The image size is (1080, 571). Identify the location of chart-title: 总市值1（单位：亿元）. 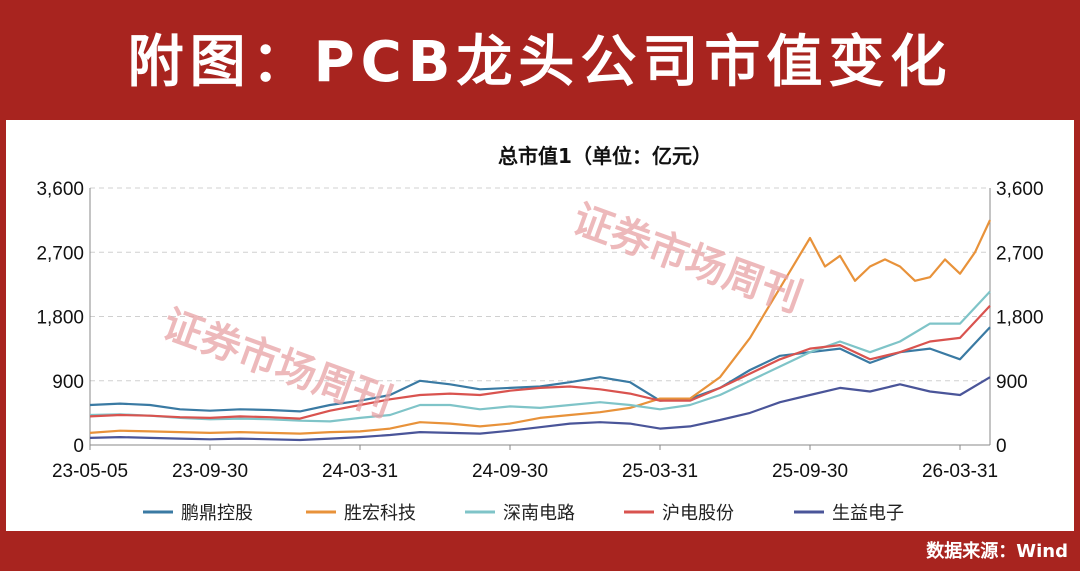
(605, 156).